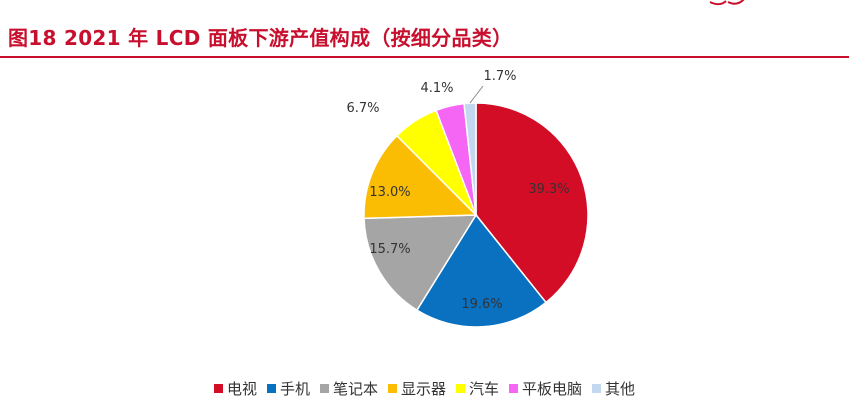  Describe the element at coordinates (420, 177) in the screenshot. I see `pie-slice-monitor` at that location.